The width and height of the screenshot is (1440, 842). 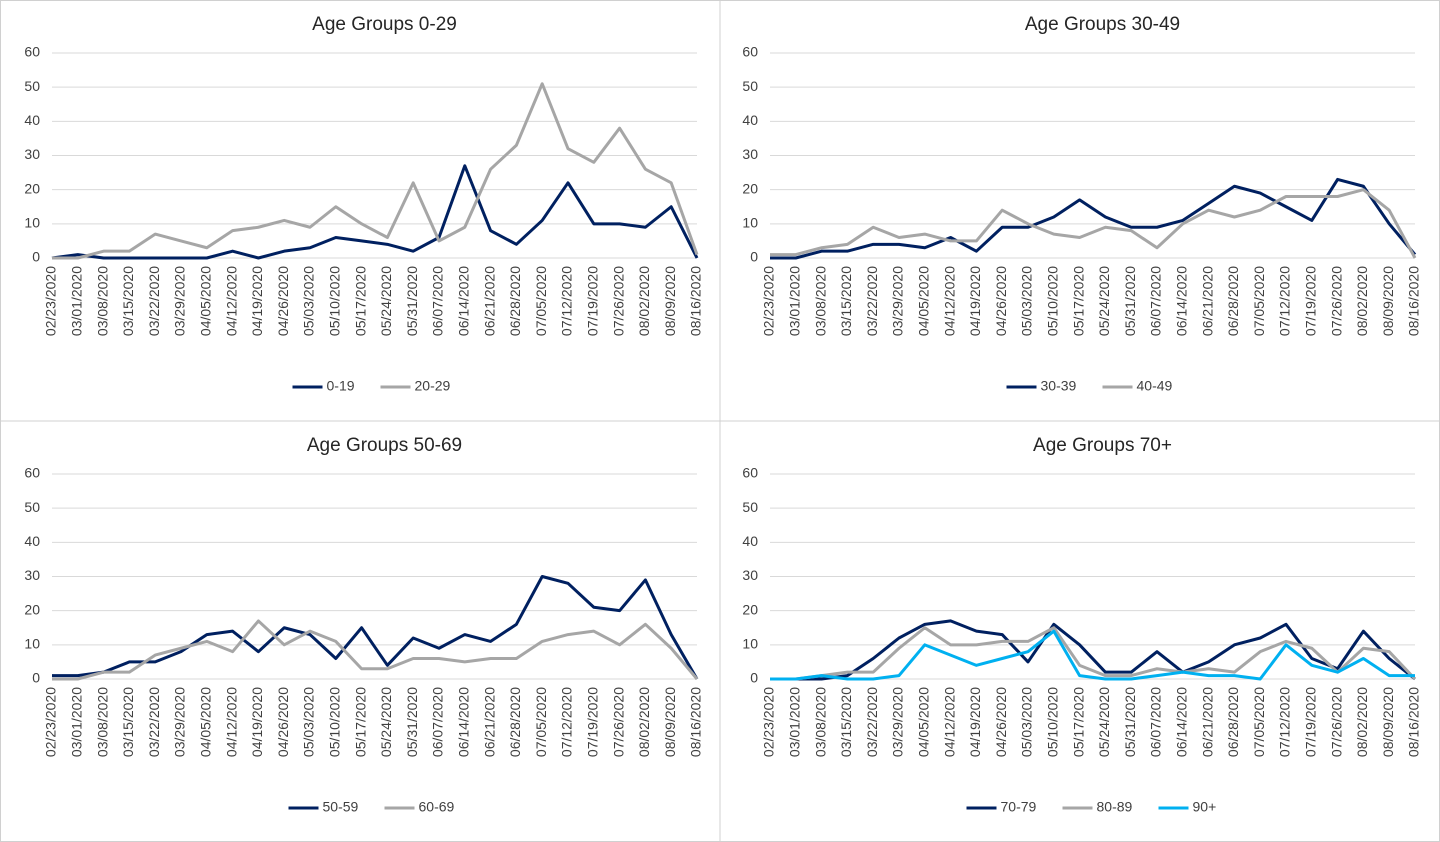 What do you see at coordinates (1019, 807) in the screenshot?
I see `legend-label: 70-79` at bounding box center [1019, 807].